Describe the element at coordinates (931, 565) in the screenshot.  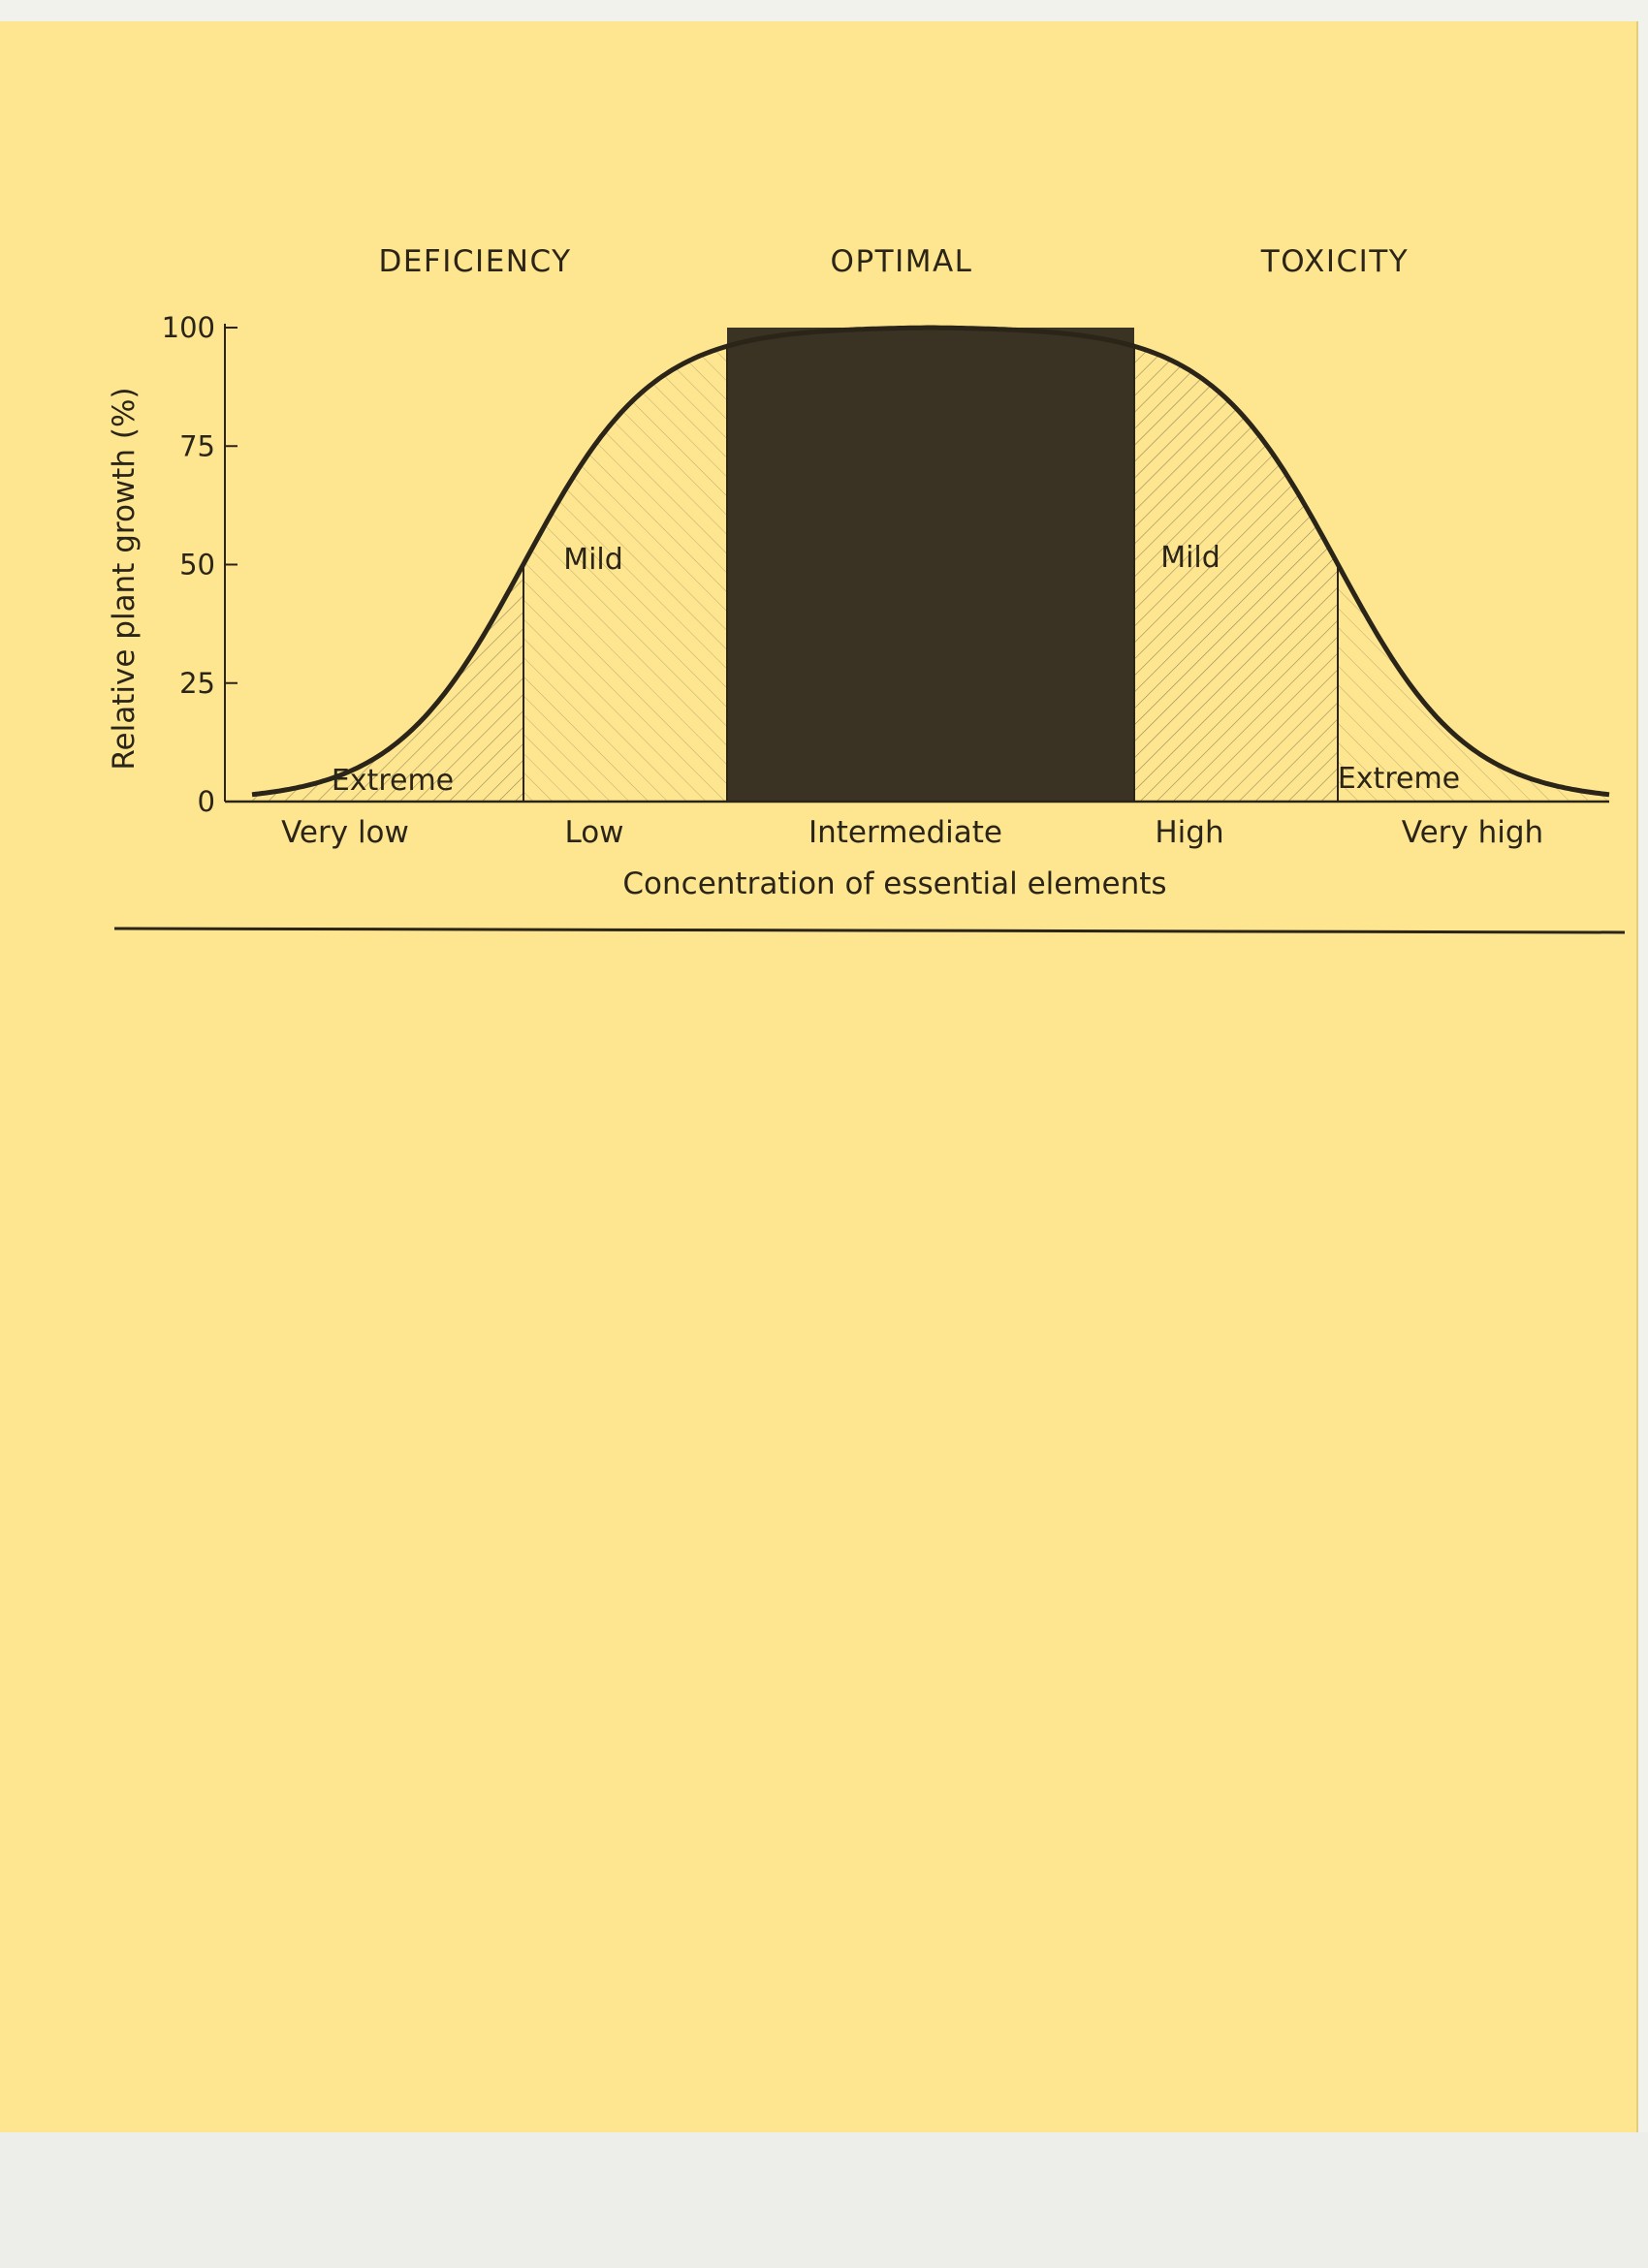
I see `optimal-band` at that location.